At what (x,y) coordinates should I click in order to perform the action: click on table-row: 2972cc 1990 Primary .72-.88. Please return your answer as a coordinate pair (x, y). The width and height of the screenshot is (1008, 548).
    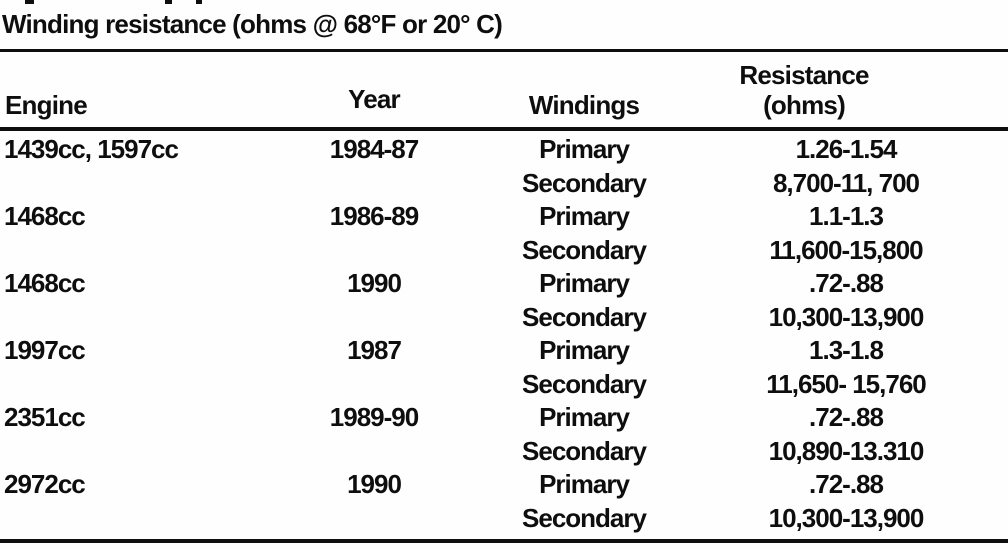
    Looking at the image, I should click on (504, 485).